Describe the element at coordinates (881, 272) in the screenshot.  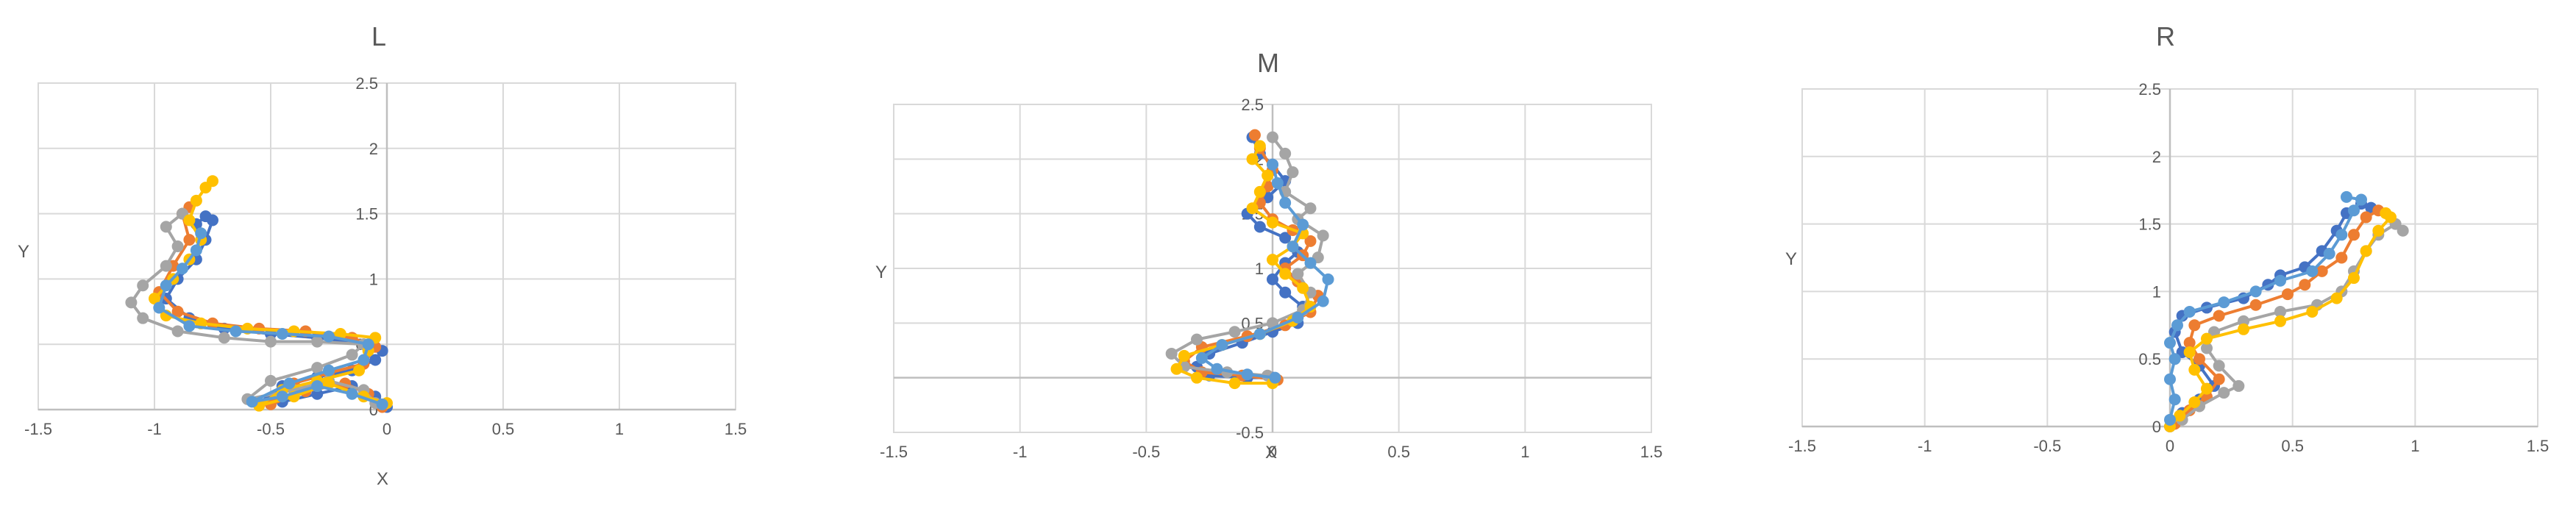
I see `y-axis-label: Y` at that location.